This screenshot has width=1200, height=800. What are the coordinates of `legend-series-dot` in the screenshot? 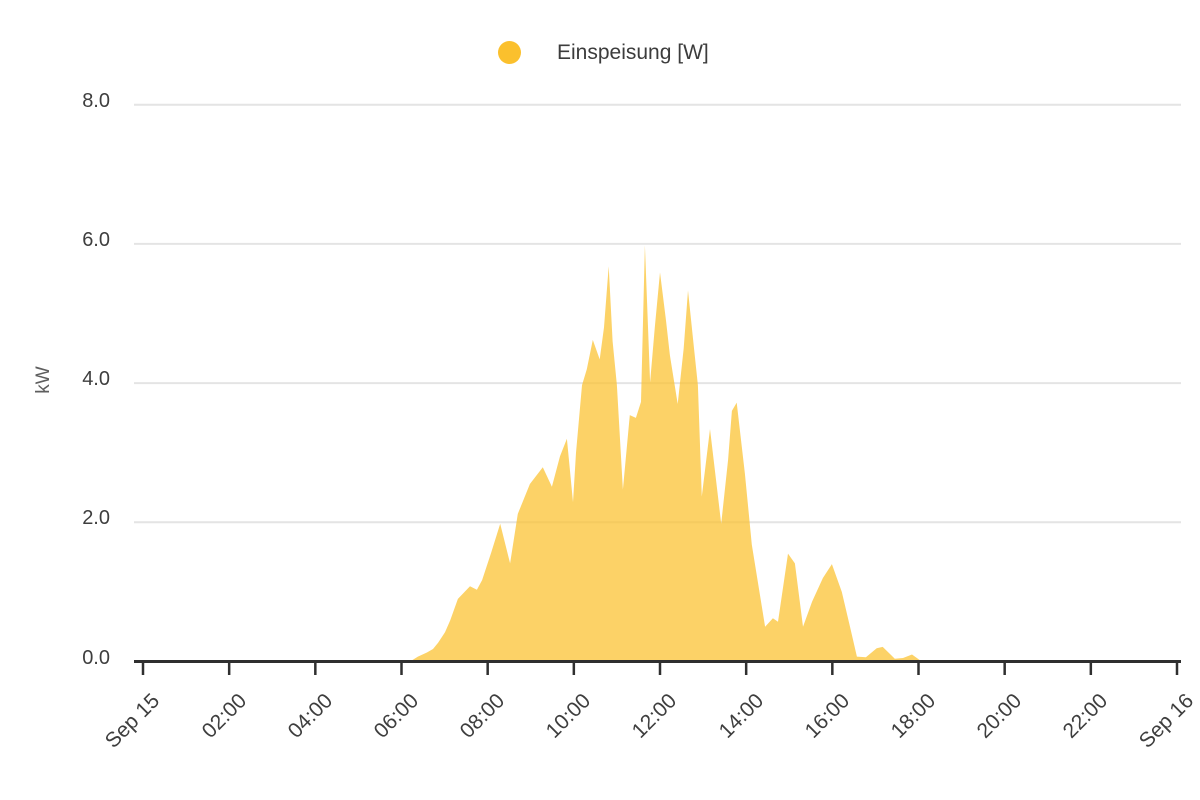 It's located at (509, 52).